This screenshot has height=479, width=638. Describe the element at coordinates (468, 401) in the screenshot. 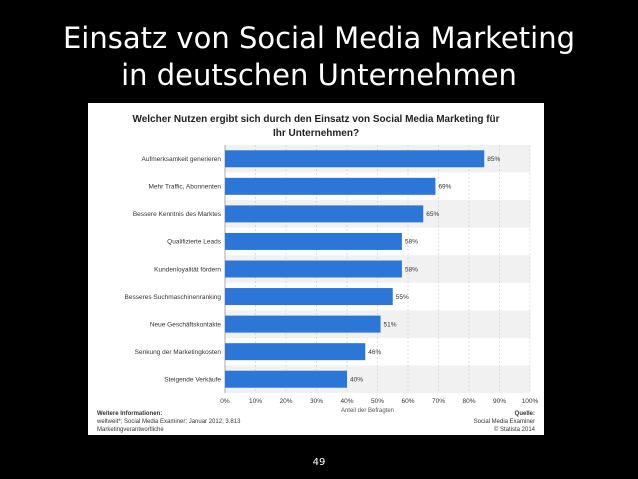

I see `x-tick-label: 80%` at that location.